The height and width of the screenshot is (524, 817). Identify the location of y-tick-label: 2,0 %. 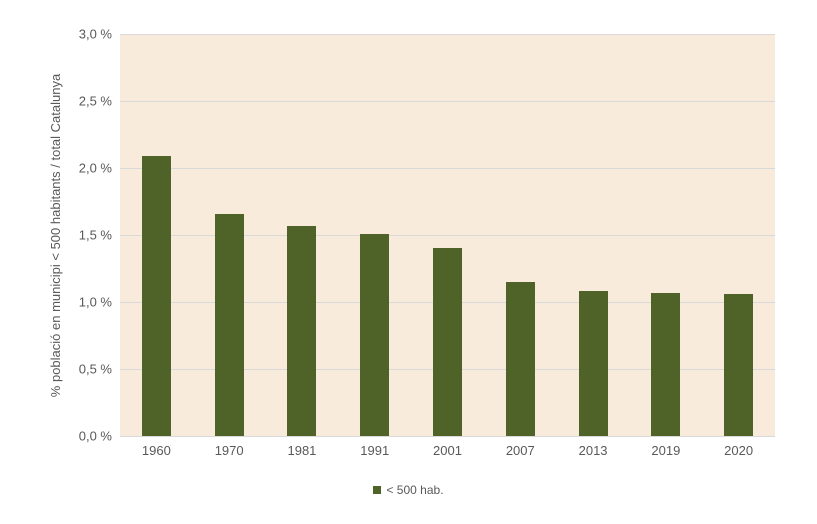
(95, 168).